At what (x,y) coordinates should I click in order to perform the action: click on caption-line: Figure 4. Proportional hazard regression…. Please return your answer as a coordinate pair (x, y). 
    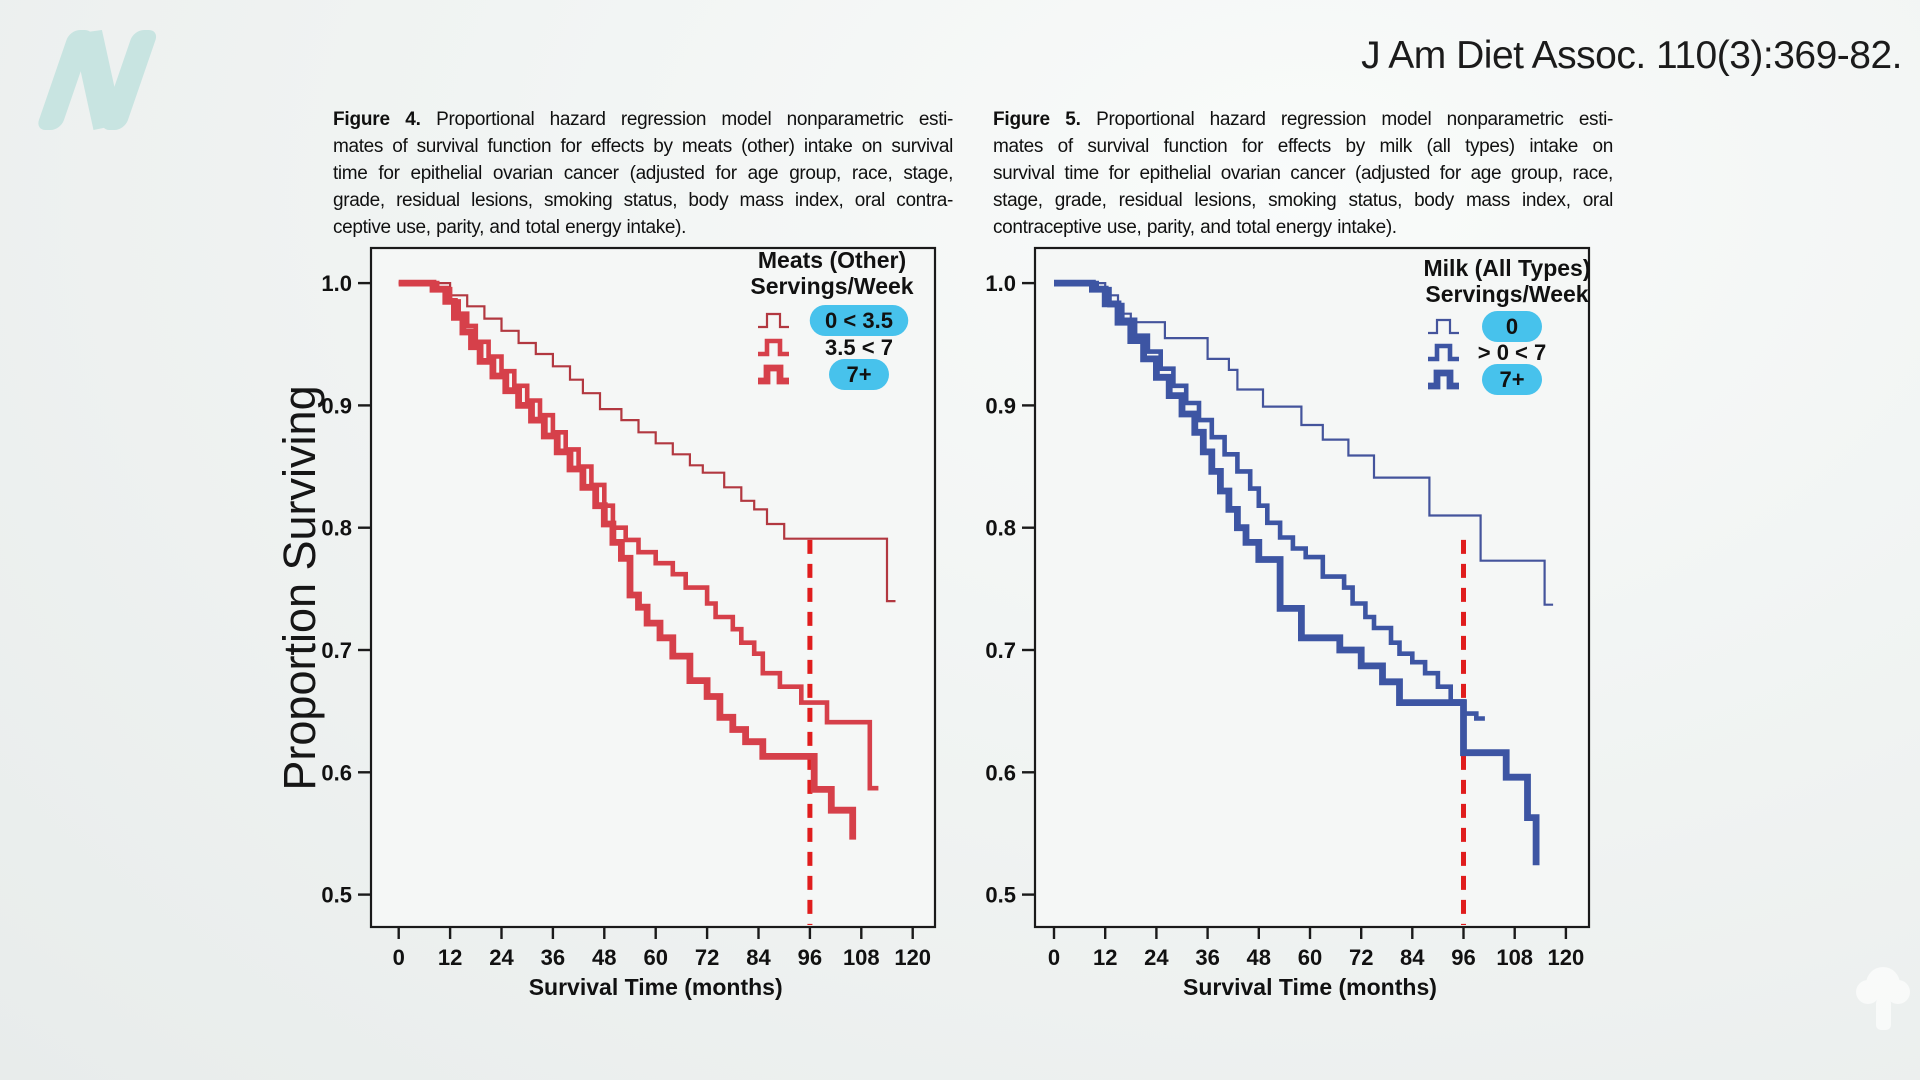
    Looking at the image, I should click on (643, 119).